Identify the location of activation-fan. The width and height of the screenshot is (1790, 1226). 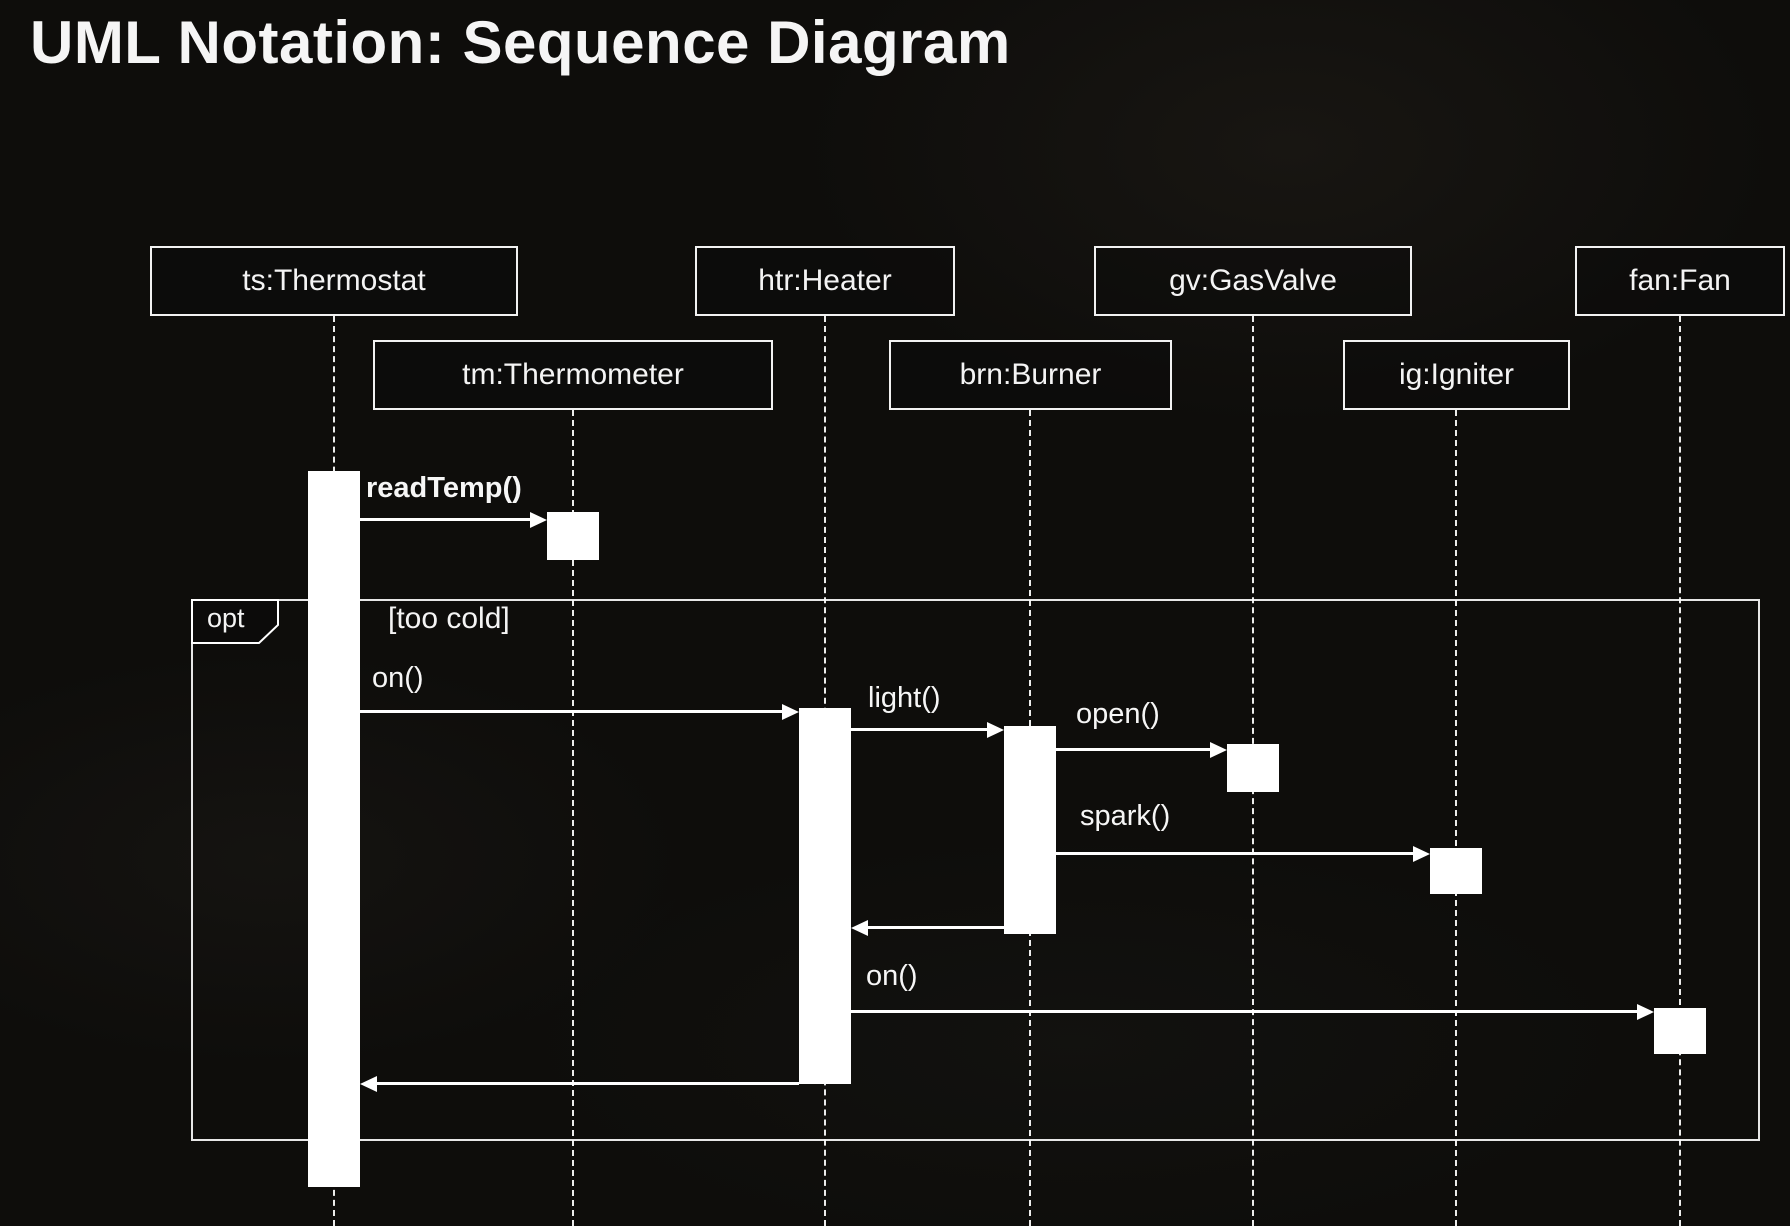
(1680, 1031).